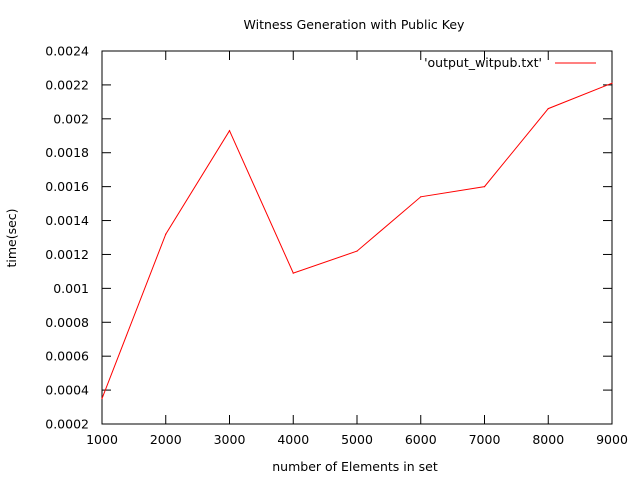 This screenshot has height=480, width=640. Describe the element at coordinates (485, 439) in the screenshot. I see `x-tick-label: 7000` at that location.